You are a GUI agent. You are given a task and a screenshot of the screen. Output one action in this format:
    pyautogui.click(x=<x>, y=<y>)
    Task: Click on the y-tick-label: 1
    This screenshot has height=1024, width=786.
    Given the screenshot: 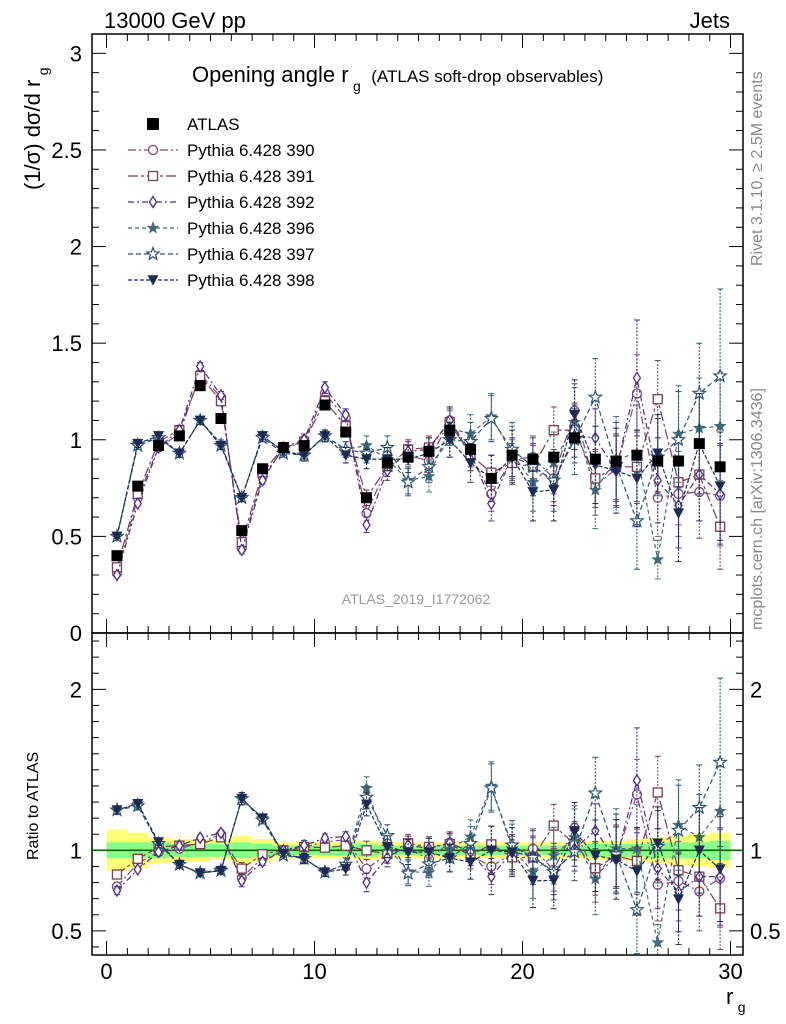 What is the action you would take?
    pyautogui.click(x=76, y=440)
    